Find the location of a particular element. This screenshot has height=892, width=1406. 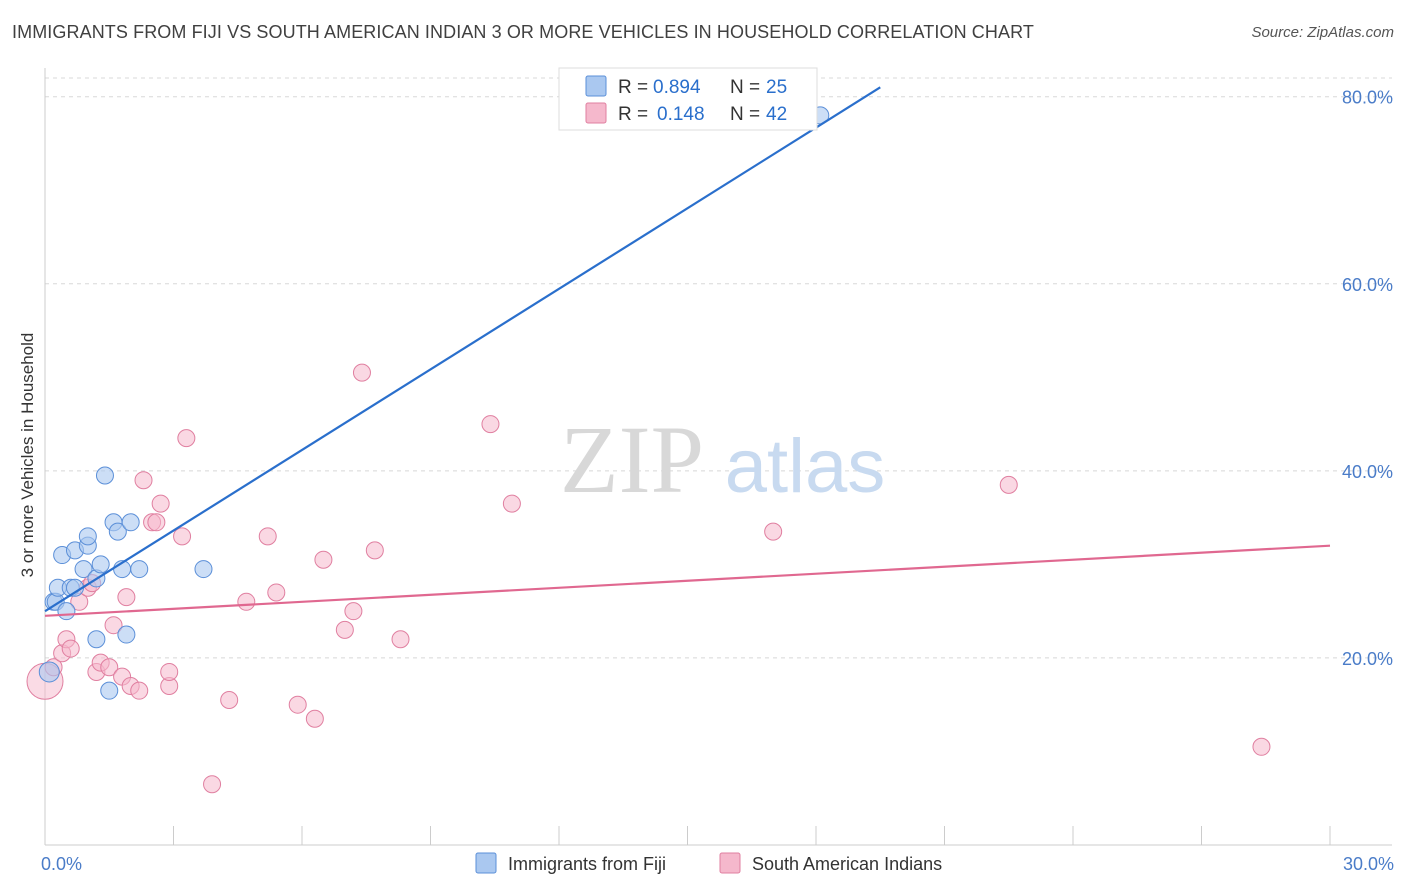

legend-swatch-south-american-indians is located at coordinates (730, 863).